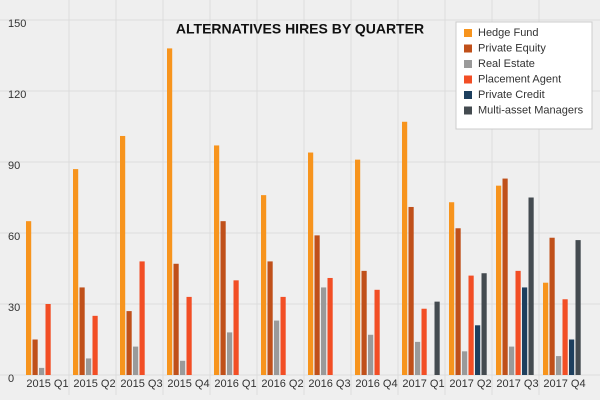  I want to click on x-tick-label: 2017 Q1, so click(423, 384).